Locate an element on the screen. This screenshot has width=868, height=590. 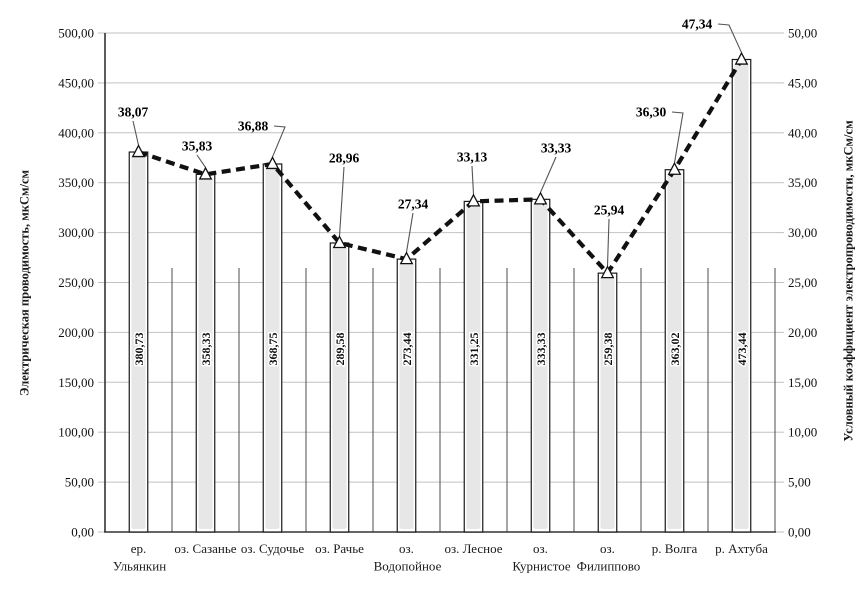
category-label: Ульянкин is located at coordinates (139, 566).